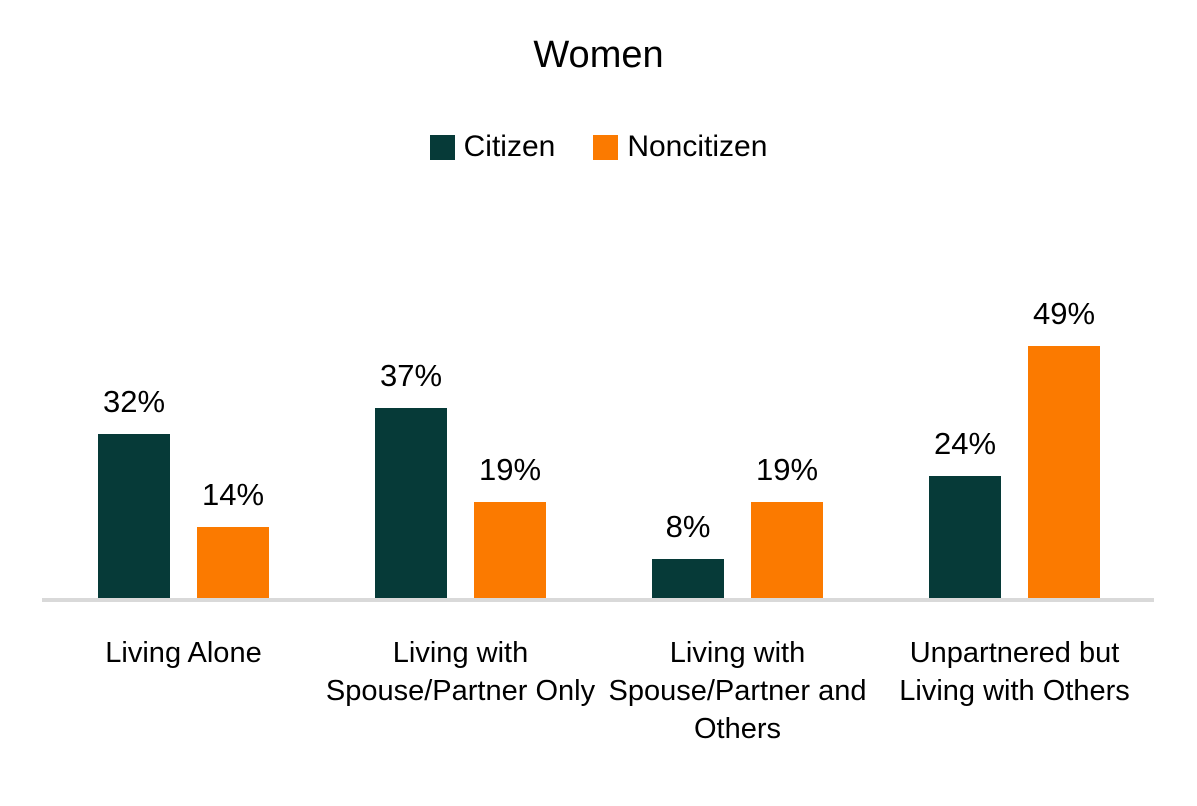 The height and width of the screenshot is (806, 1197). Describe the element at coordinates (1014, 448) in the screenshot. I see `bar-group-unpartnered-living-with-others: 24% 49%` at that location.